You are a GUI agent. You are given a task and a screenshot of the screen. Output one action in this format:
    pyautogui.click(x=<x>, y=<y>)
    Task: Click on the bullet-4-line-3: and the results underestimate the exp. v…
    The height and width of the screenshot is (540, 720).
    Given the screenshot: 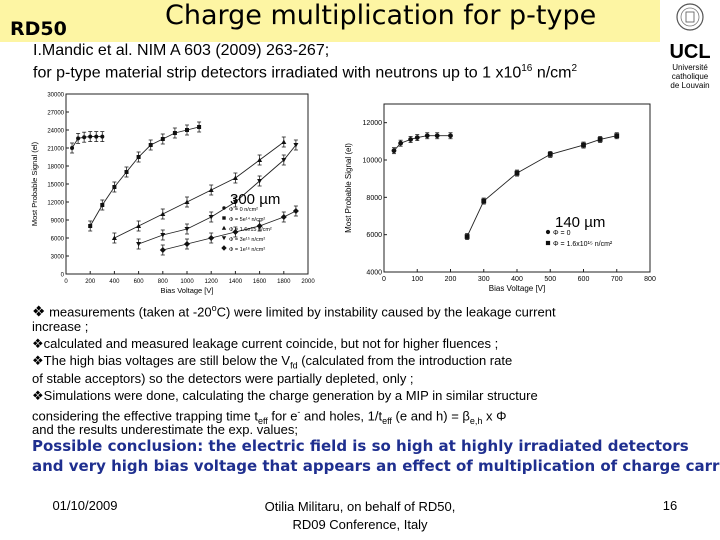 What is the action you would take?
    pyautogui.click(x=165, y=429)
    